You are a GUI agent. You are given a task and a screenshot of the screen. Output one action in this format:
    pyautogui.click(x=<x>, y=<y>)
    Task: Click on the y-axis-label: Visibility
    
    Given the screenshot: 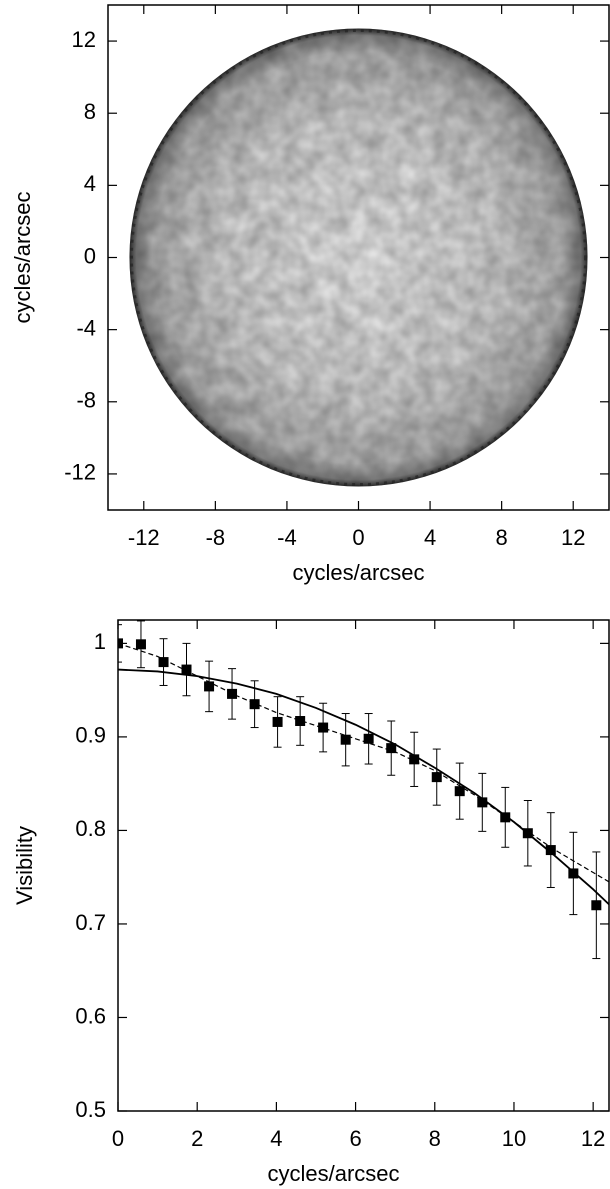 What is the action you would take?
    pyautogui.click(x=24, y=865)
    